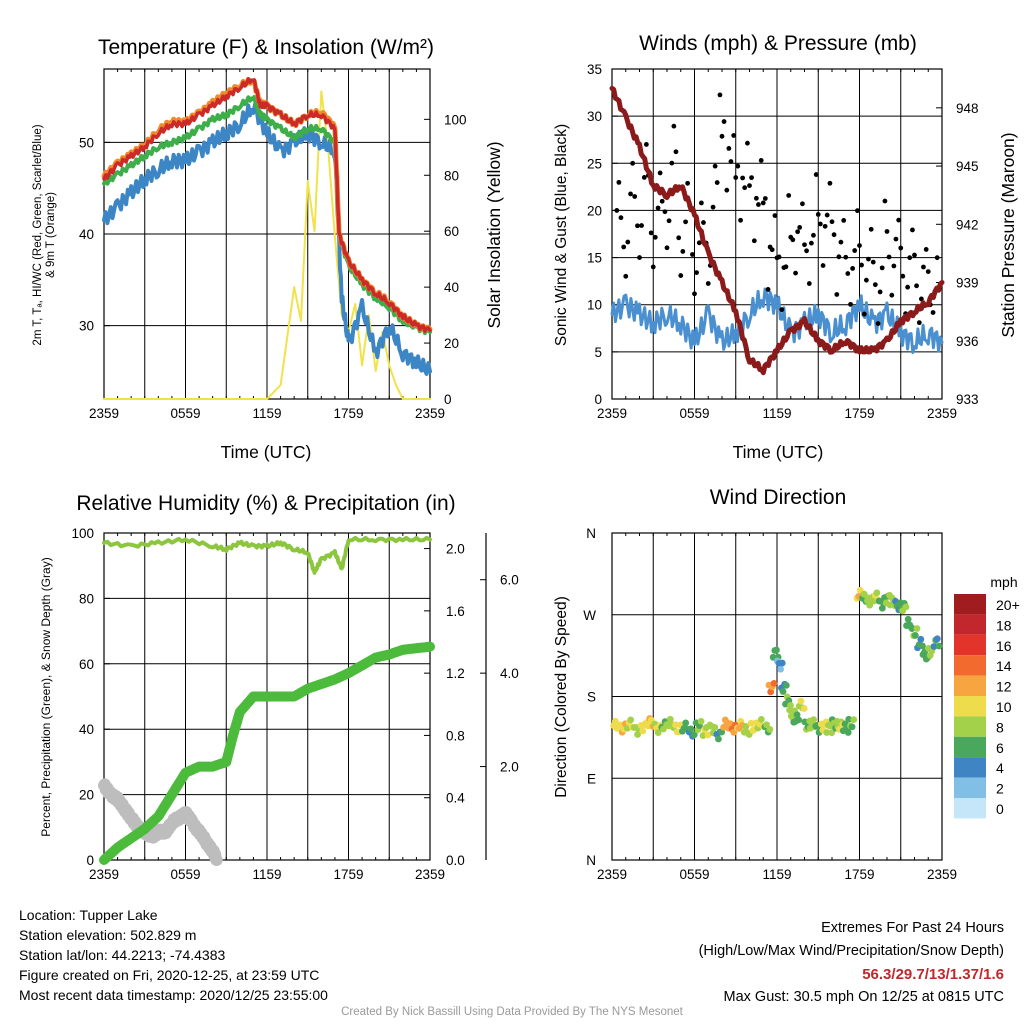  I want to click on rh-y-tick-label-right: 0.8, so click(455, 735).